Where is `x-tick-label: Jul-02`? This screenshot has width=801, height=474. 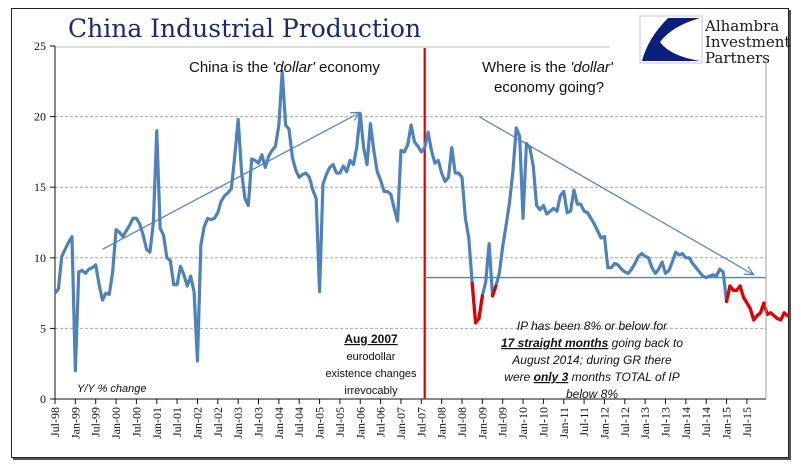 x-tick-label: Jul-02 is located at coordinates (218, 422).